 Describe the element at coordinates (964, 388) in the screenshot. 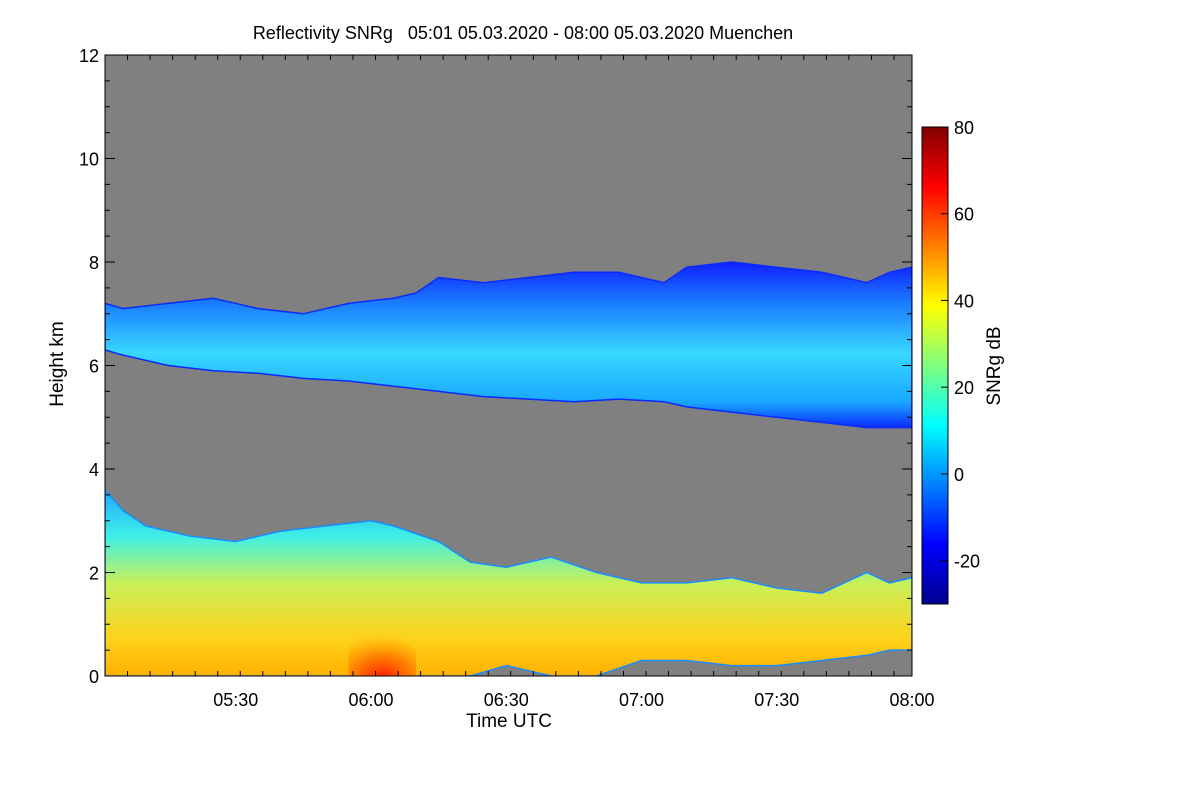

I see `colorbar-tick-label: 20` at that location.